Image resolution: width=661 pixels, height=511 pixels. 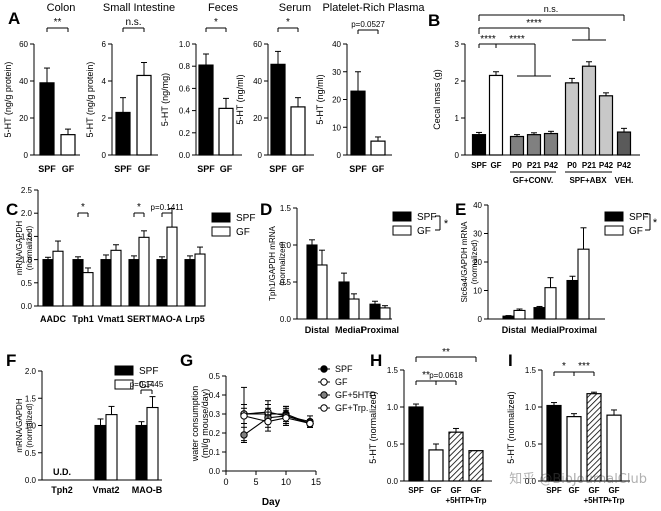 What do you see at coordinates (511, 427) in the screenshot?
I see `panel-i-y-label: 5-HT (normalized)` at bounding box center [511, 427].